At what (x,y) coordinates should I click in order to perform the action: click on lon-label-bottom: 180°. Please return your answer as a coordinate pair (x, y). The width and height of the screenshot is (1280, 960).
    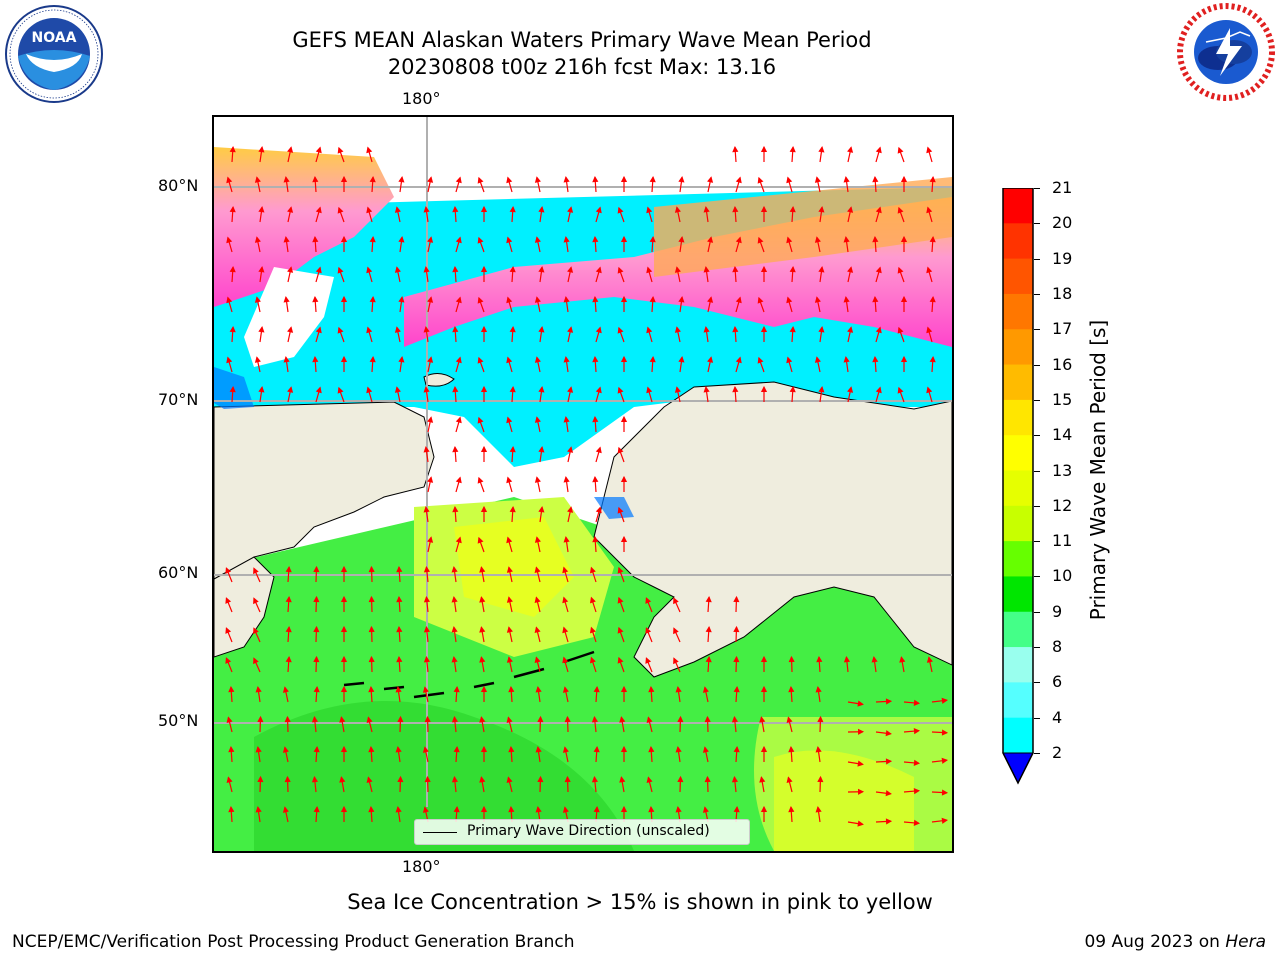
    Looking at the image, I should click on (421, 866).